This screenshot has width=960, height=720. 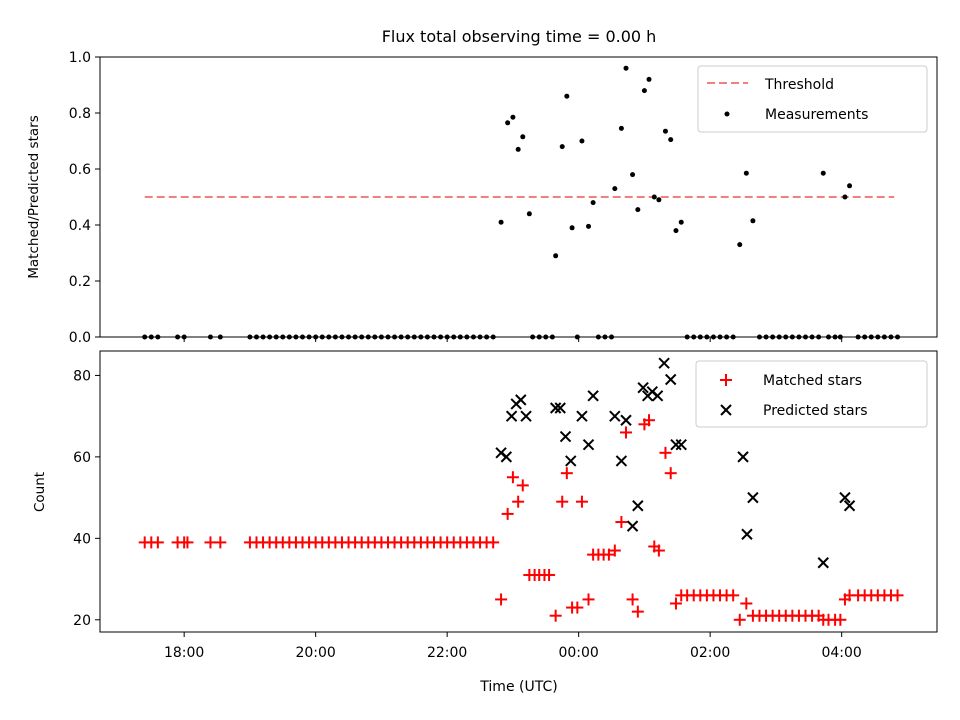 I want to click on bottom-y-tick-label: 80, so click(x=82, y=376).